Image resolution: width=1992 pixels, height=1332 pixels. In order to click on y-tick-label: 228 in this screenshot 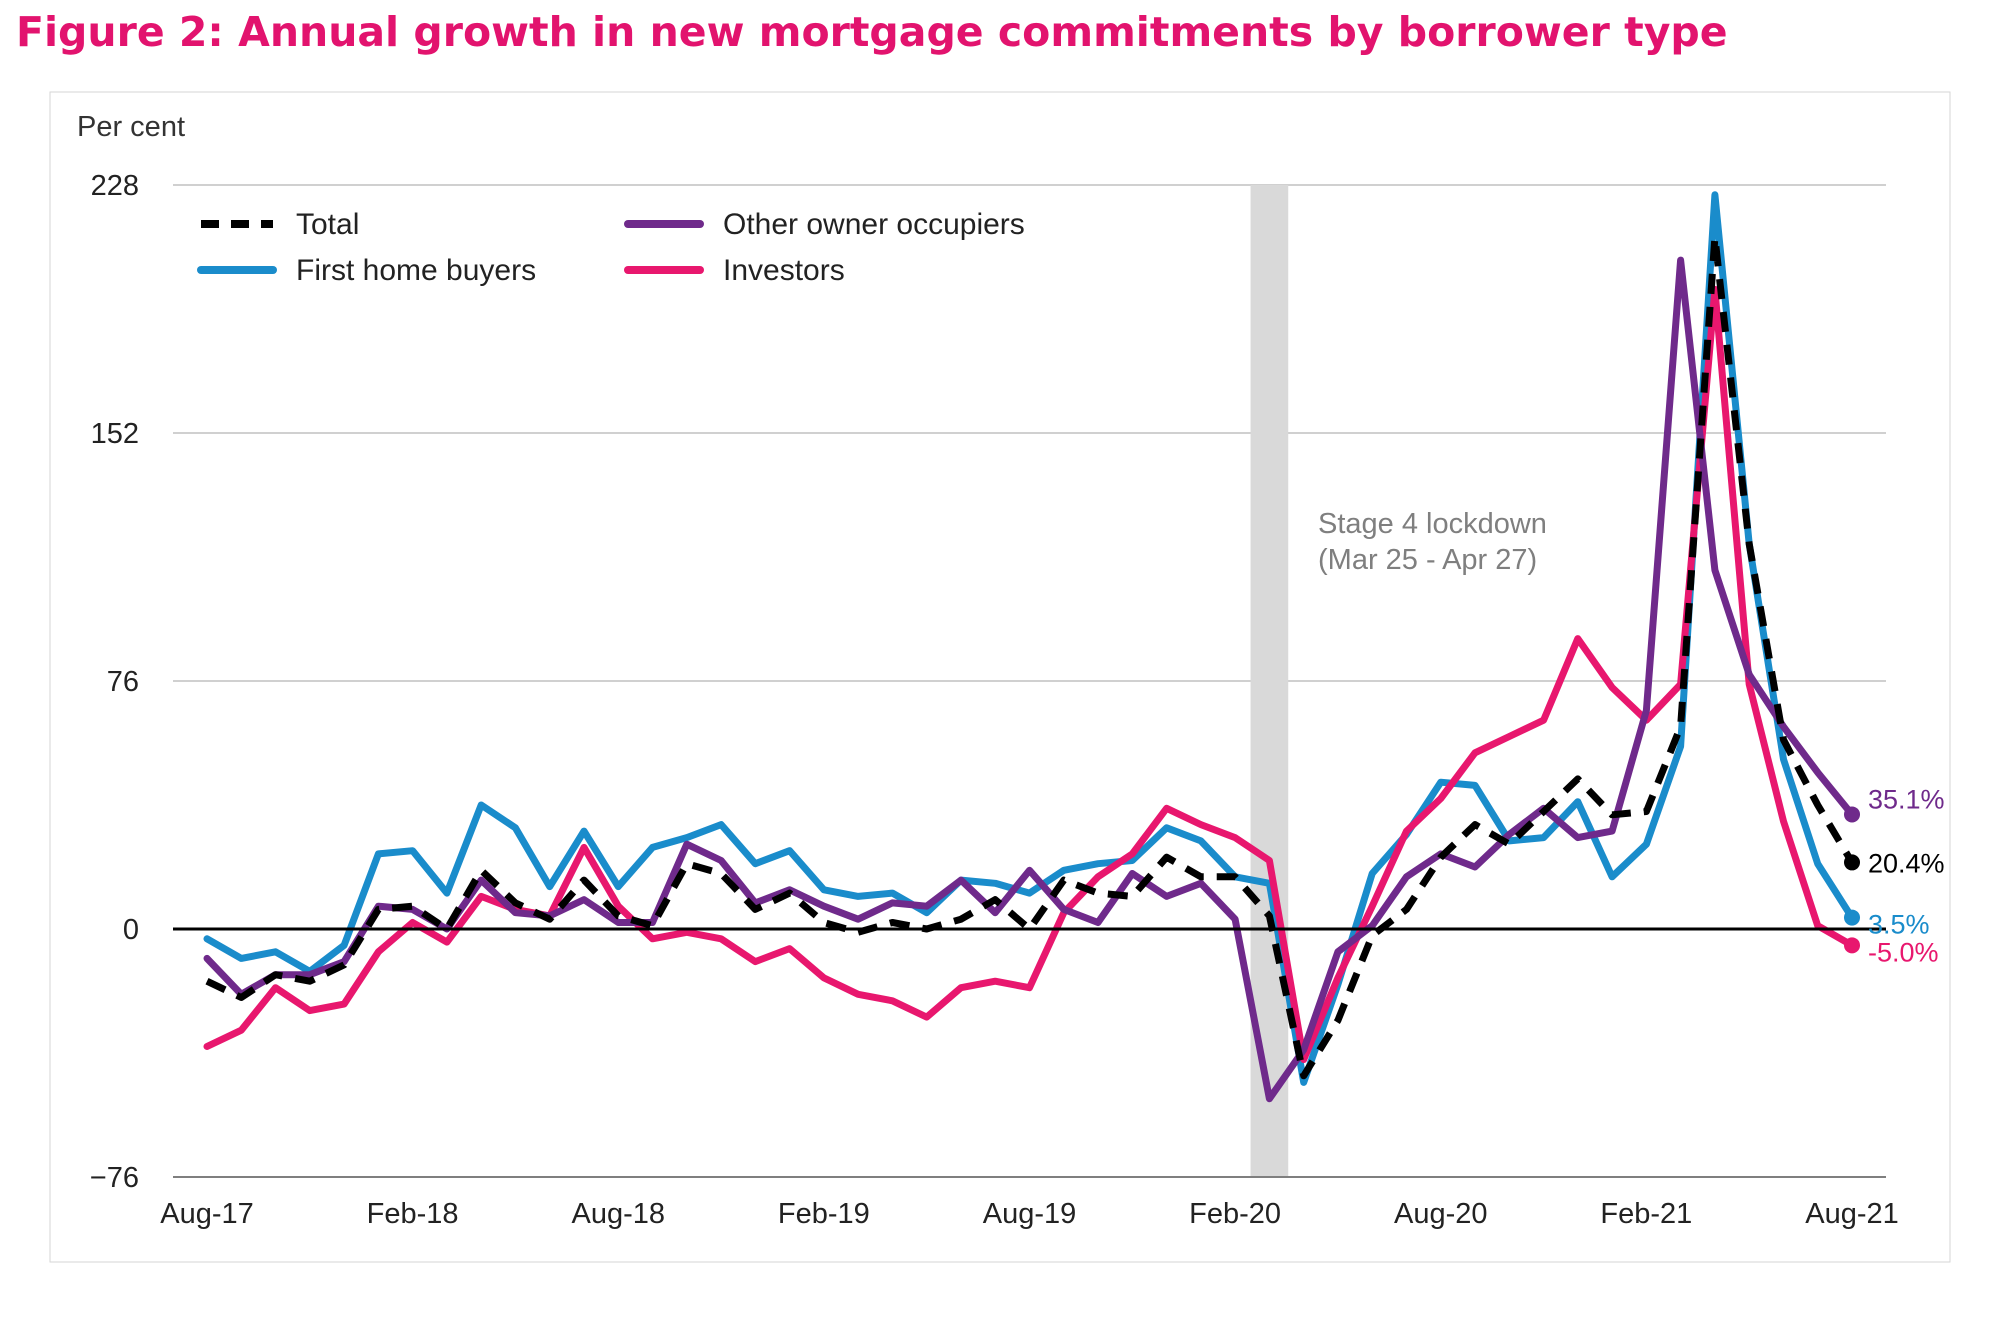, I will do `click(115, 186)`.